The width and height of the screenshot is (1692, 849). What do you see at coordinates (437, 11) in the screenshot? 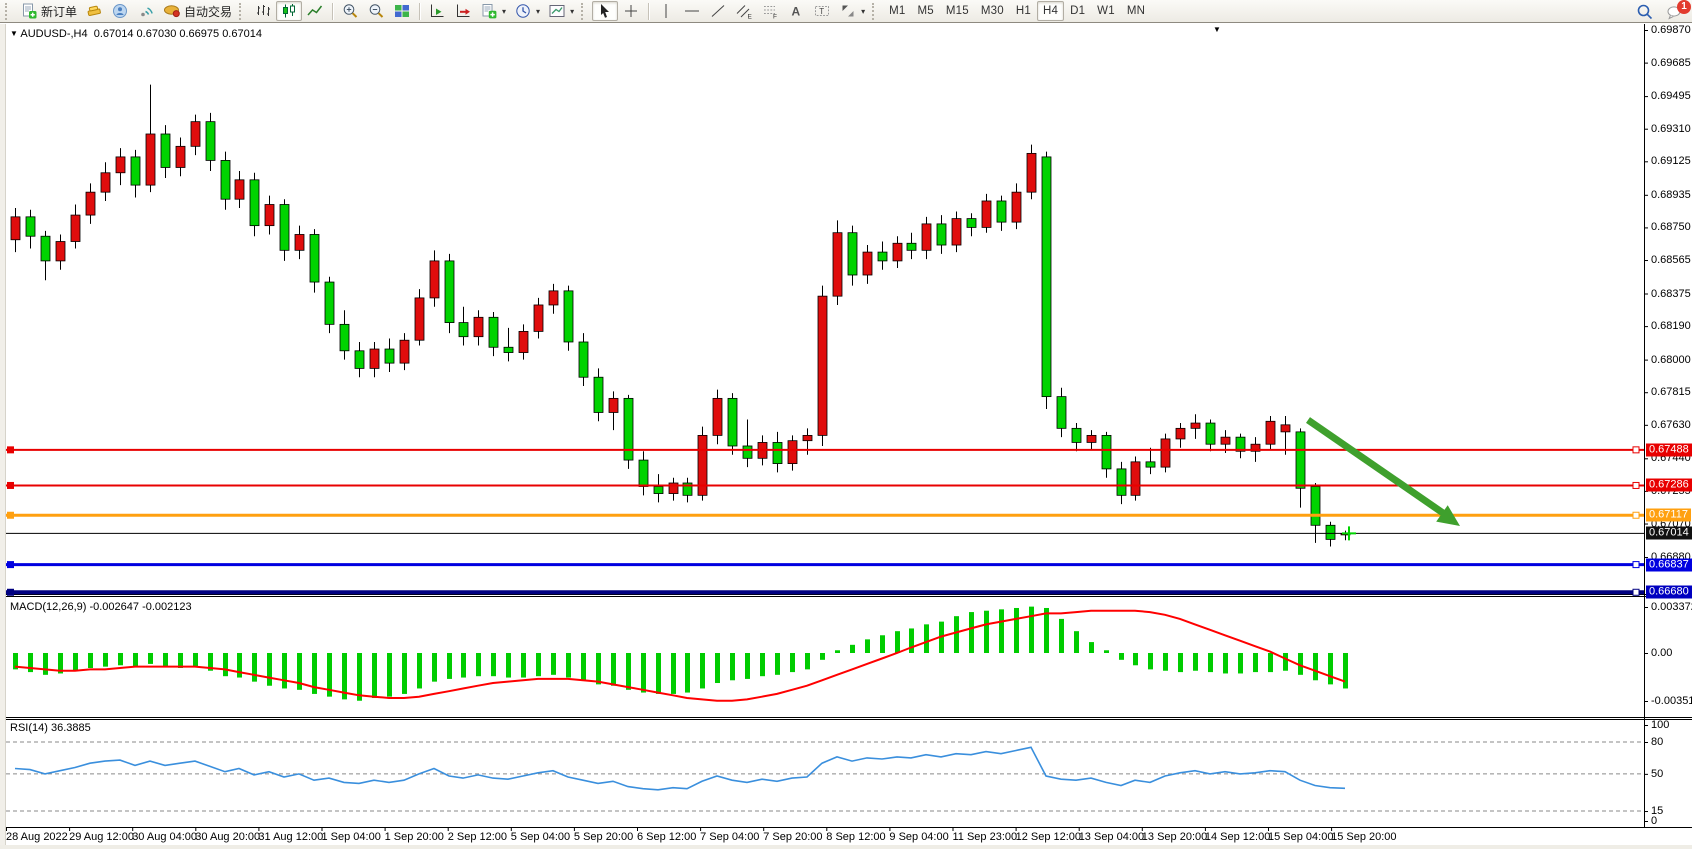
I see `auto-scroll-button` at bounding box center [437, 11].